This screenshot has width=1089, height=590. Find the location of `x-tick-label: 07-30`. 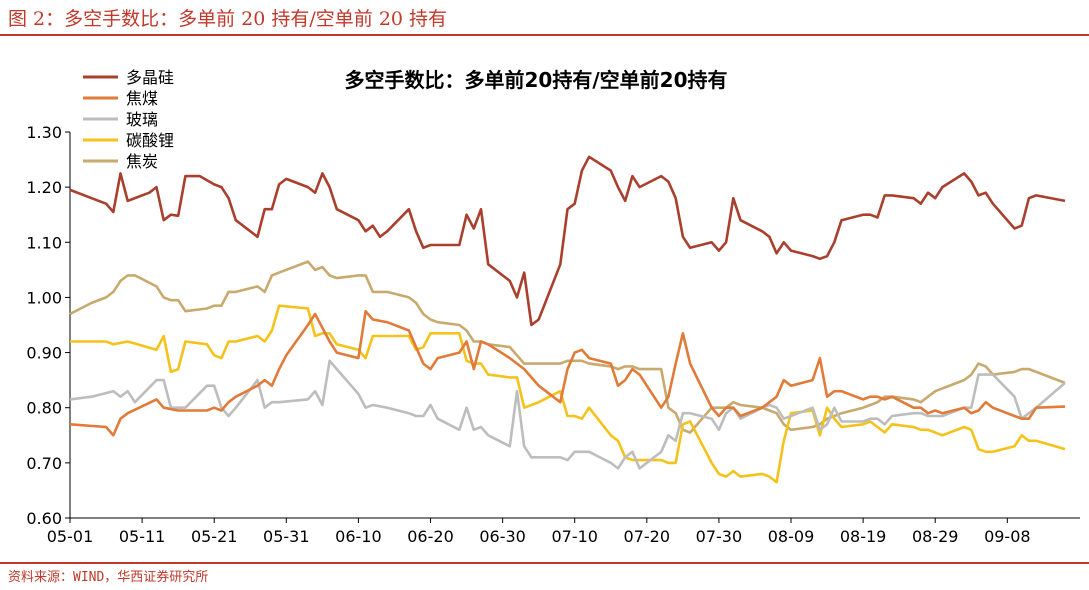

x-tick-label: 07-30 is located at coordinates (719, 536).